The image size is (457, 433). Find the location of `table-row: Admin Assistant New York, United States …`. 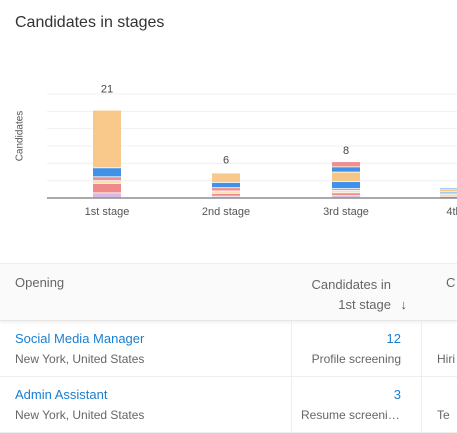

table-row: Admin Assistant New York, United States … is located at coordinates (228, 405).